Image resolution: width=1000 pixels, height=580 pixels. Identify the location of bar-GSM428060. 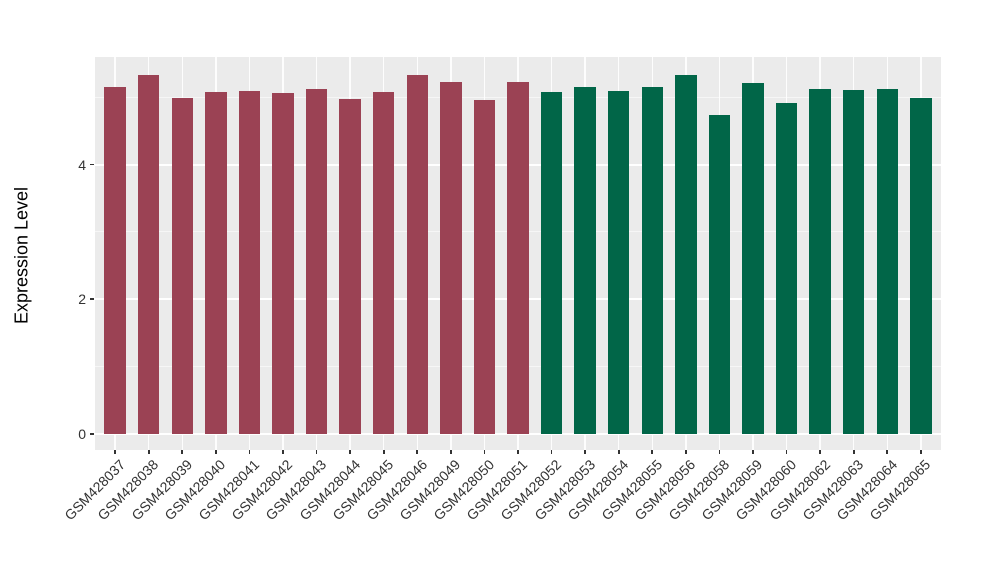
(786, 268).